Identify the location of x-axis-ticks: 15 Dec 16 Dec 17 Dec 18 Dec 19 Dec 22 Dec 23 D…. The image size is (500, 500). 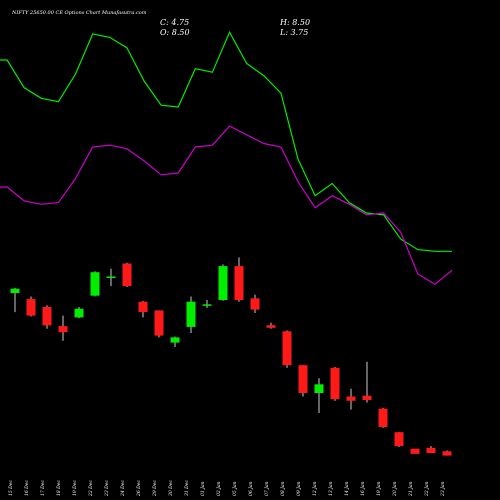
(227, 488).